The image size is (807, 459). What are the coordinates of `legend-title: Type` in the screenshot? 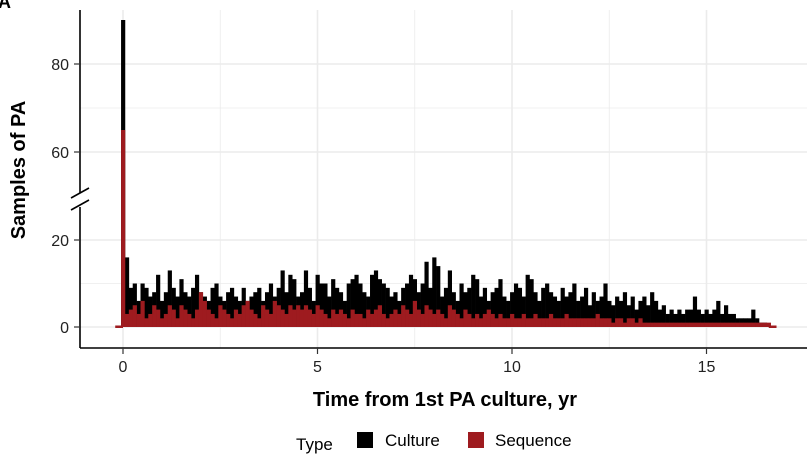 It's located at (314, 444).